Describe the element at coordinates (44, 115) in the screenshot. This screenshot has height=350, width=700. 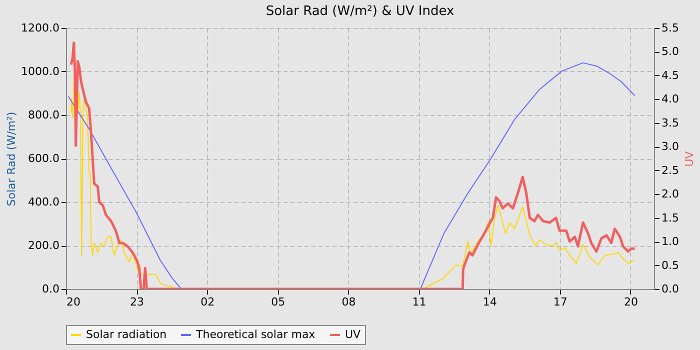
I see `y-tick-label: 800.0` at that location.